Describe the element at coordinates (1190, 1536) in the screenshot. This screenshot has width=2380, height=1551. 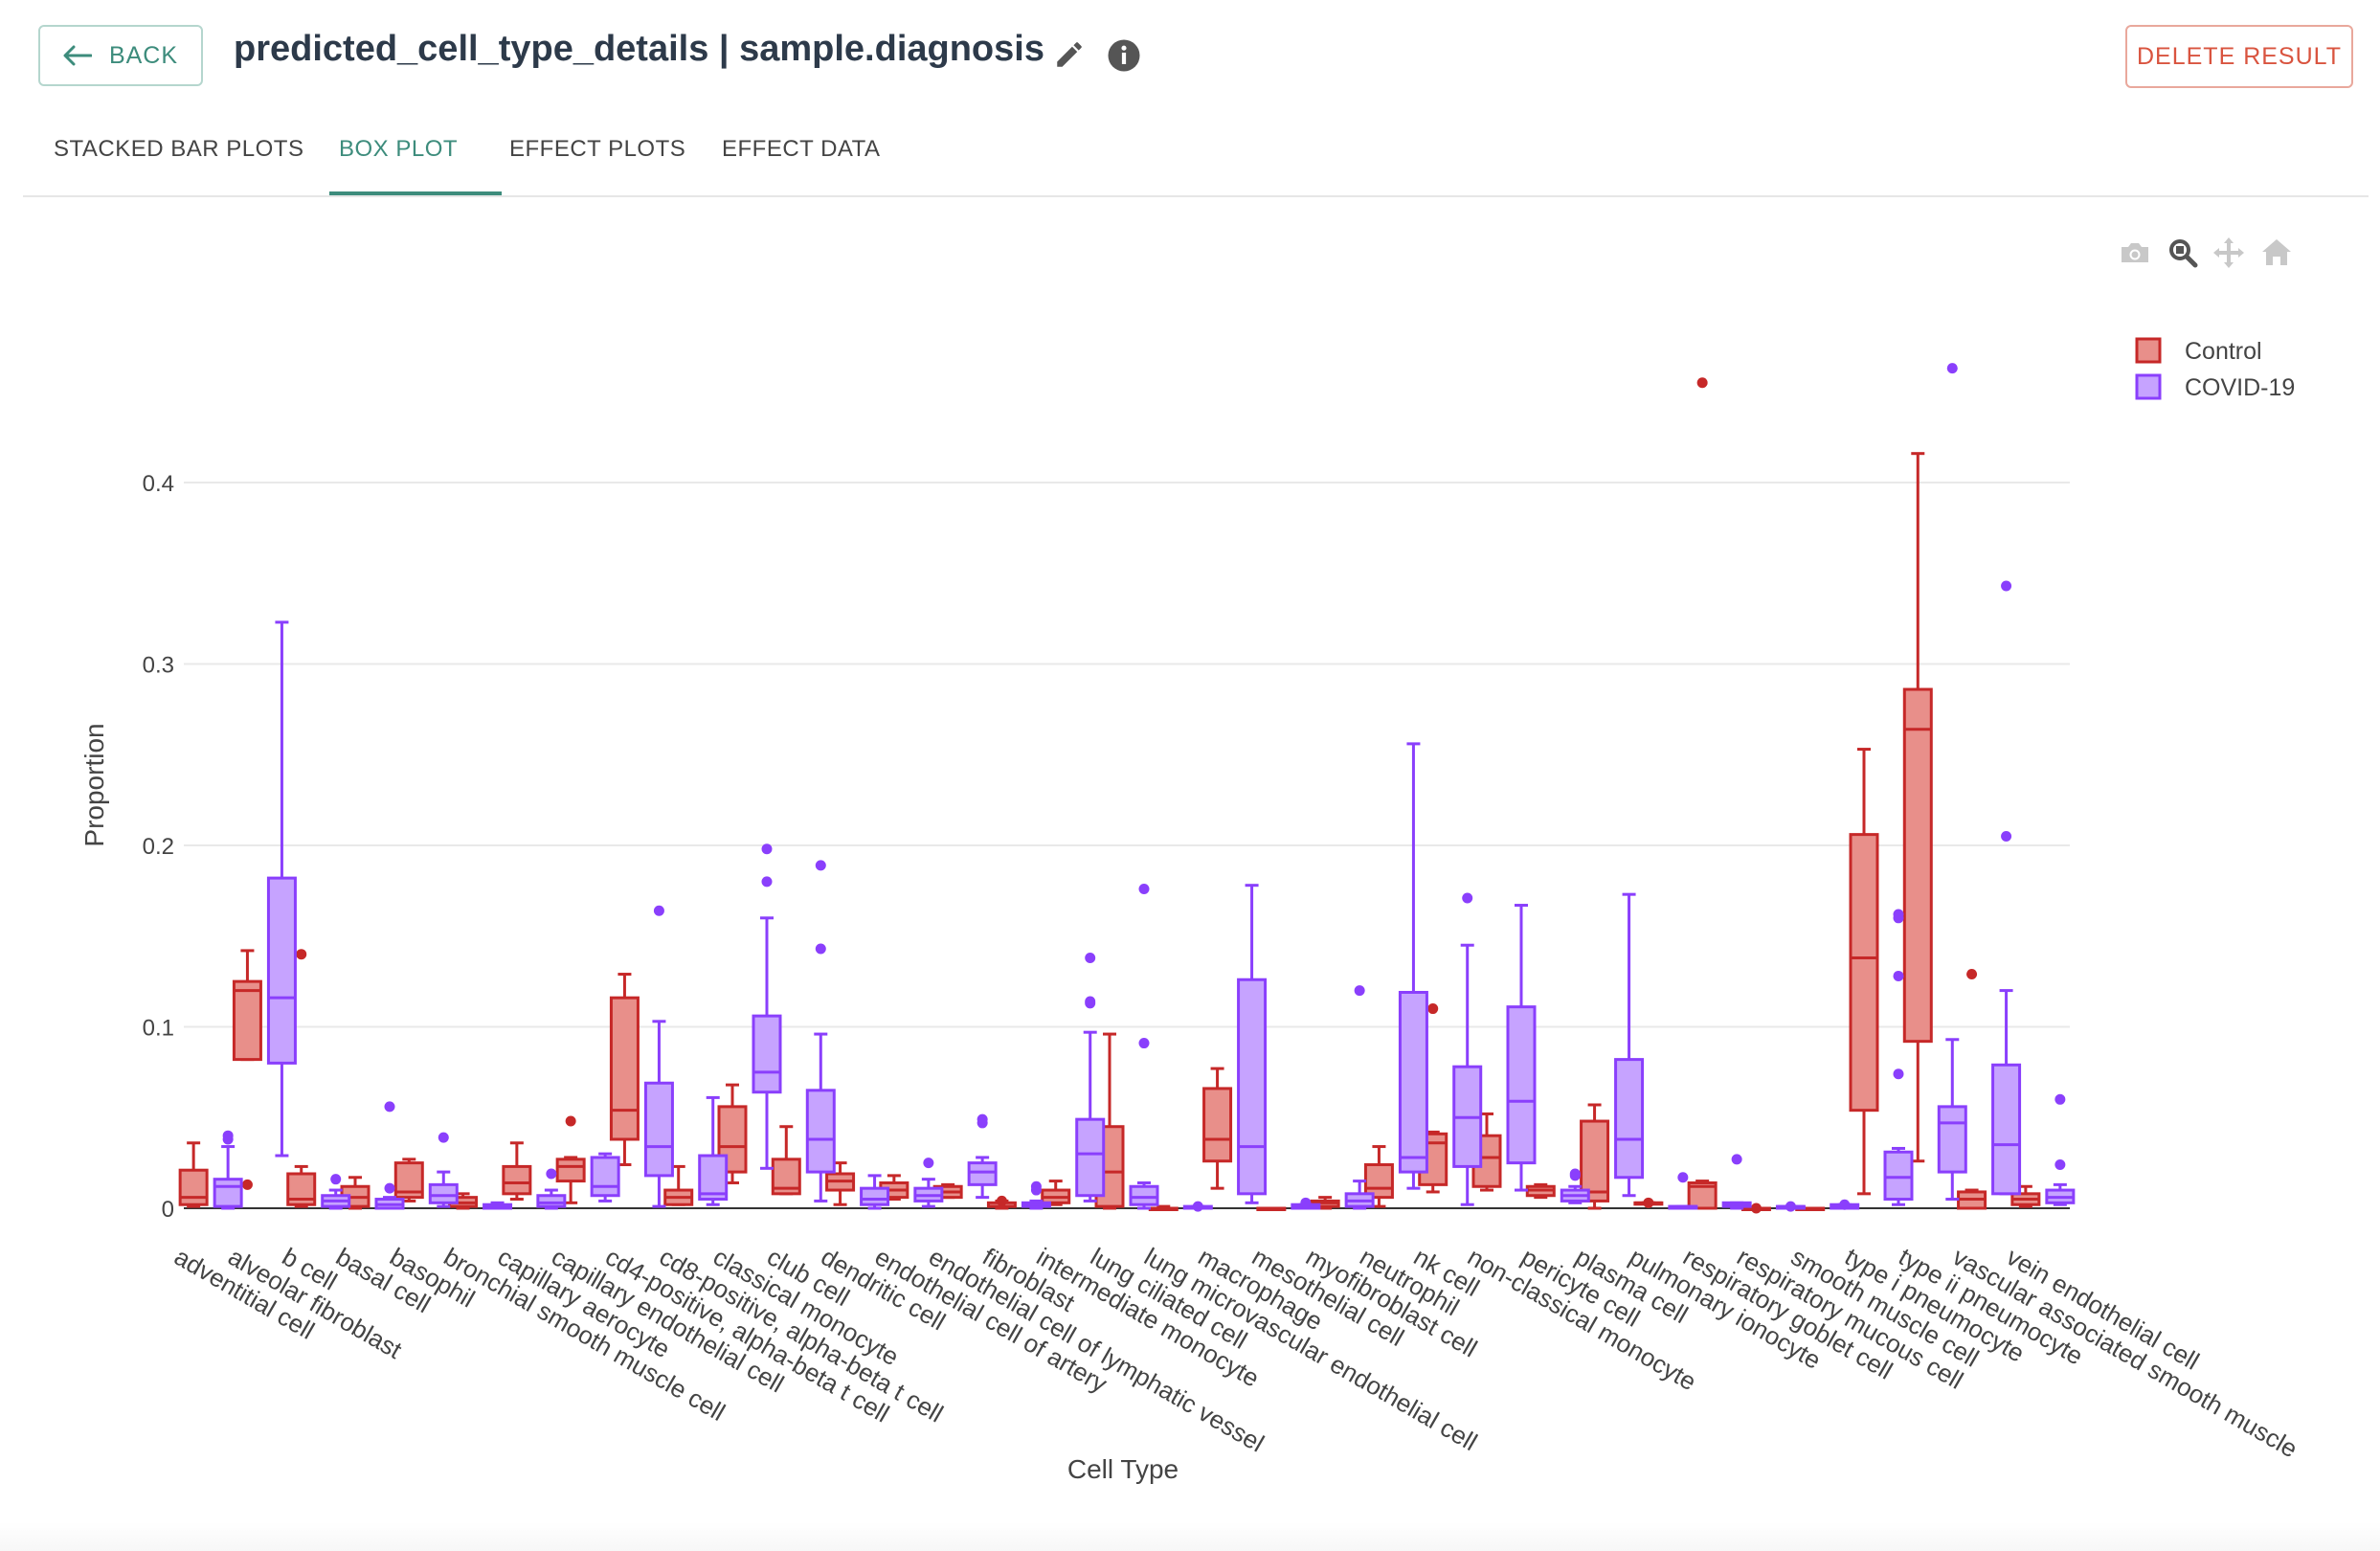
I see `bottom-shadow` at that location.